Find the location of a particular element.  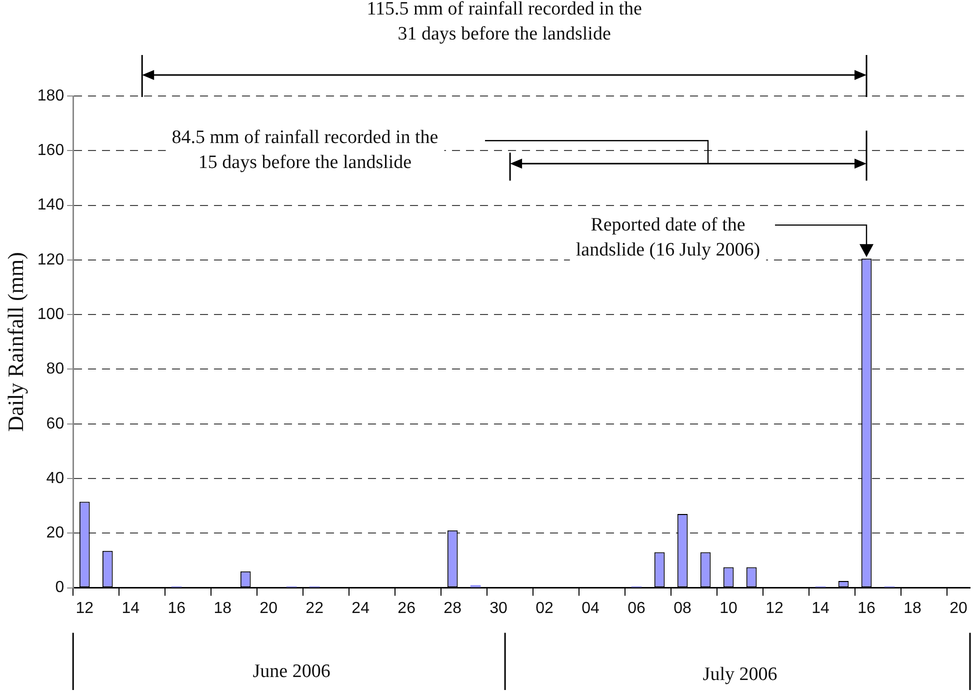

x-tick-label: 28 is located at coordinates (453, 608).